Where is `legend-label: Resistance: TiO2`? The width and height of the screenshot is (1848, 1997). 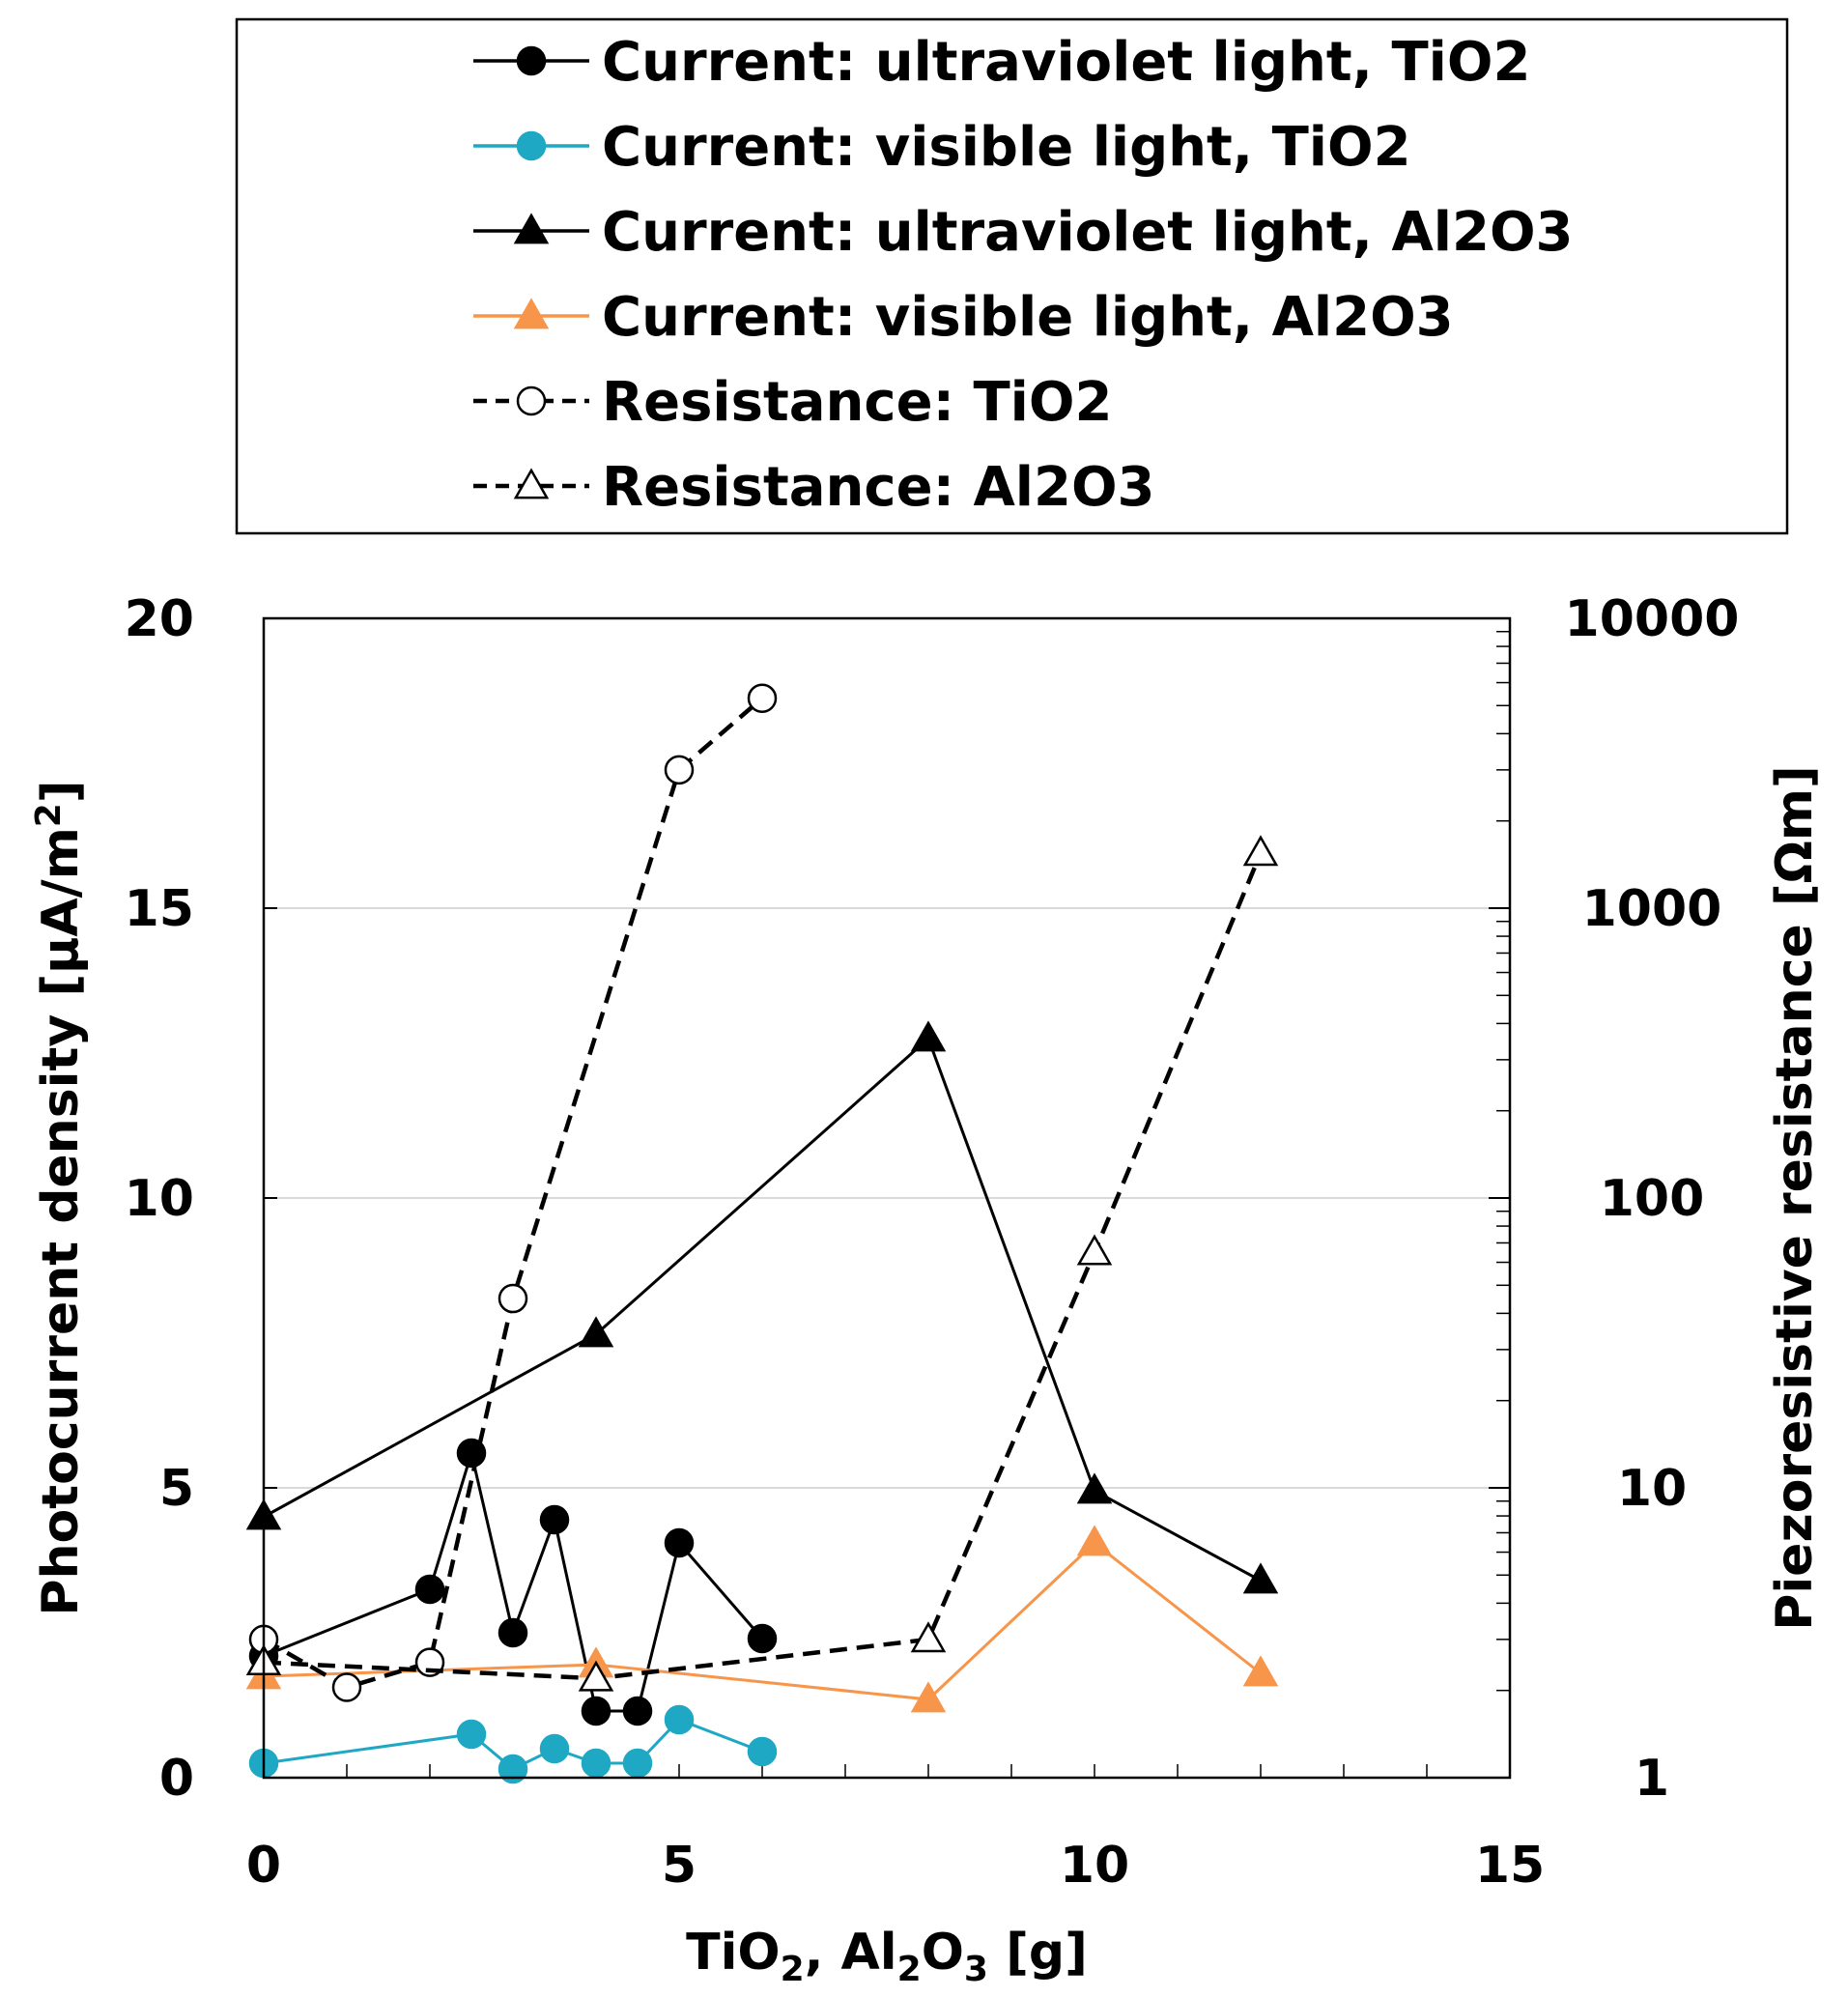
legend-label: Resistance: TiO2 is located at coordinates (857, 402).